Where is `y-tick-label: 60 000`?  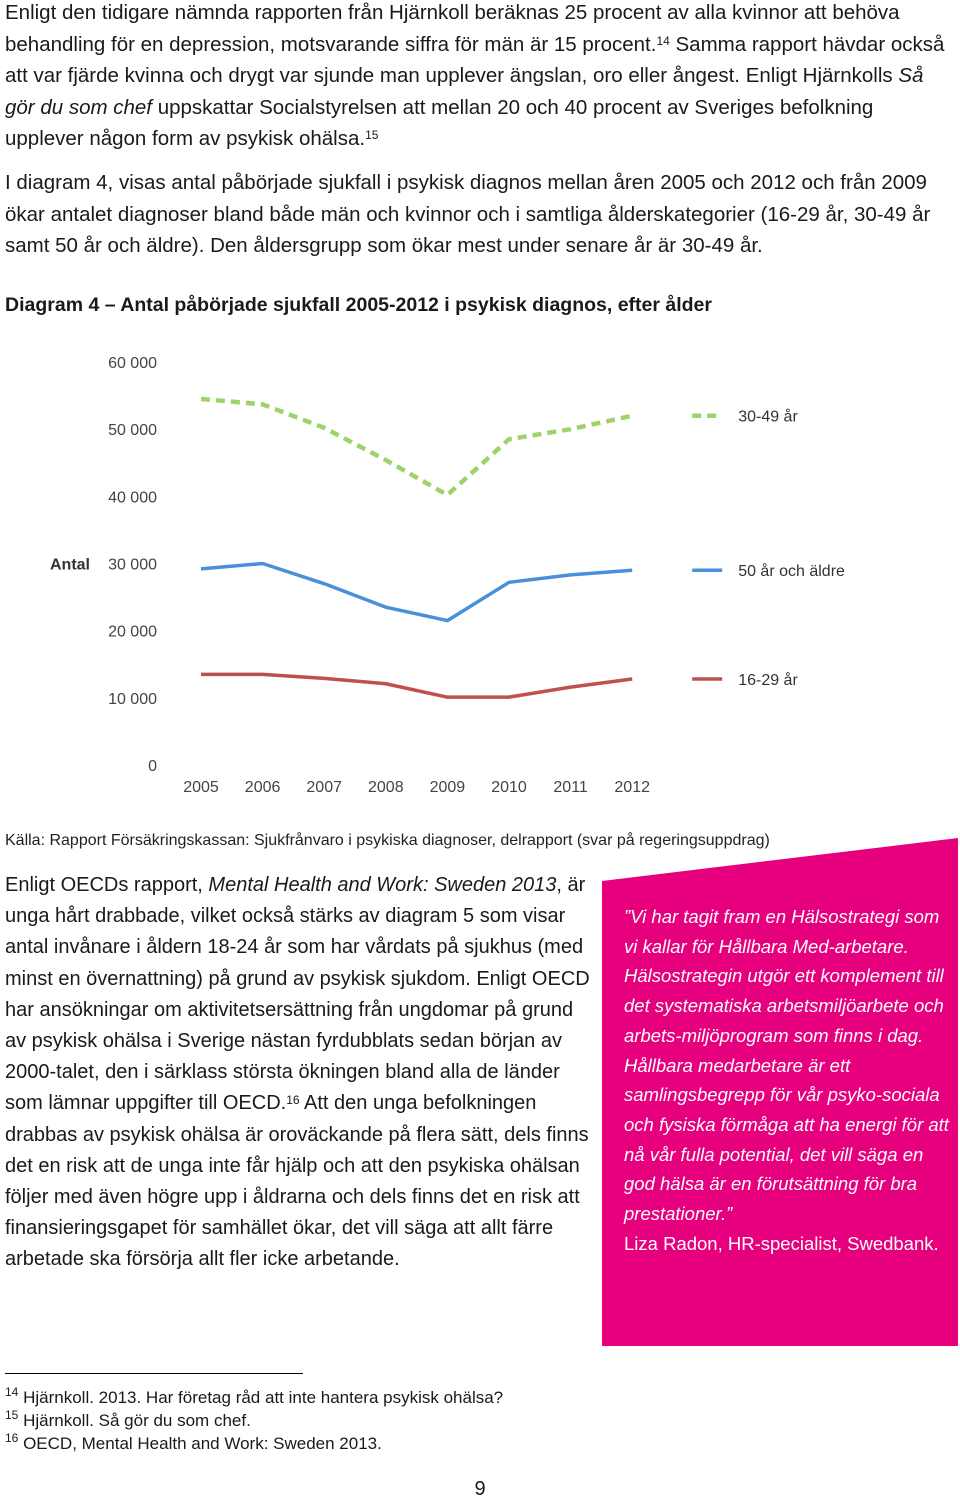 y-tick-label: 60 000 is located at coordinates (132, 363).